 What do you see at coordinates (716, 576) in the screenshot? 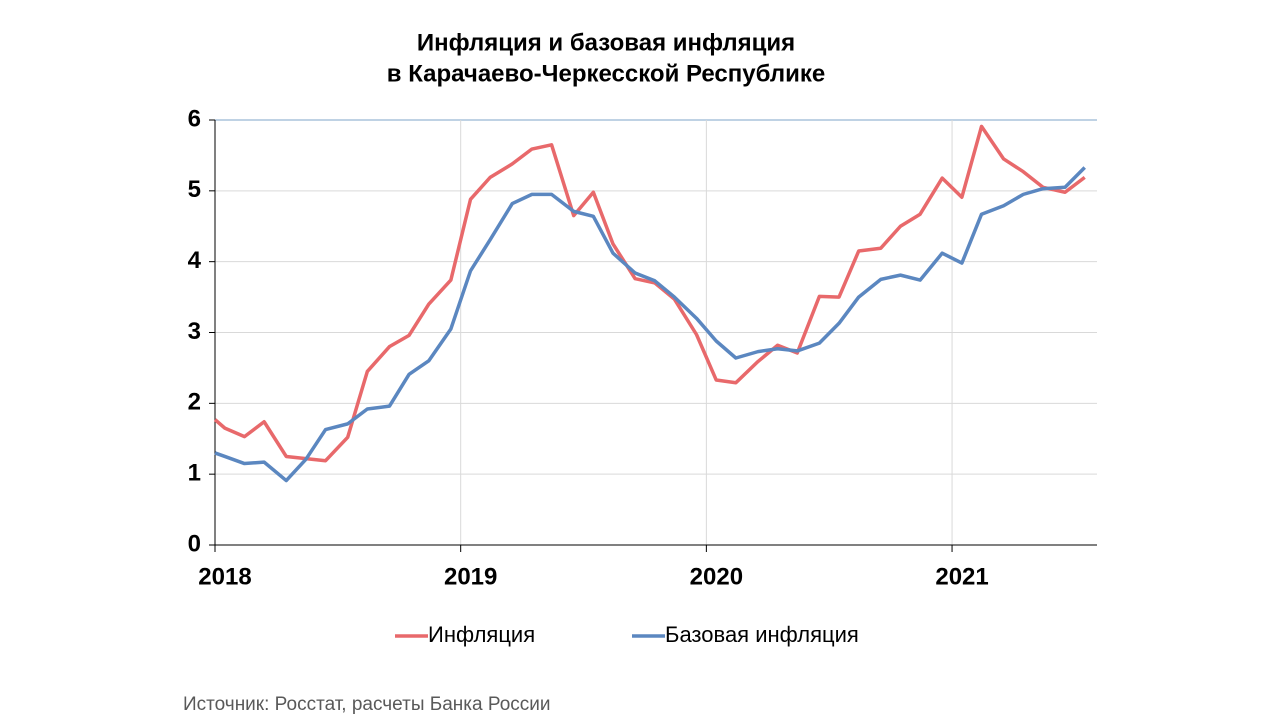
I see `x-tick-label: 2020` at bounding box center [716, 576].